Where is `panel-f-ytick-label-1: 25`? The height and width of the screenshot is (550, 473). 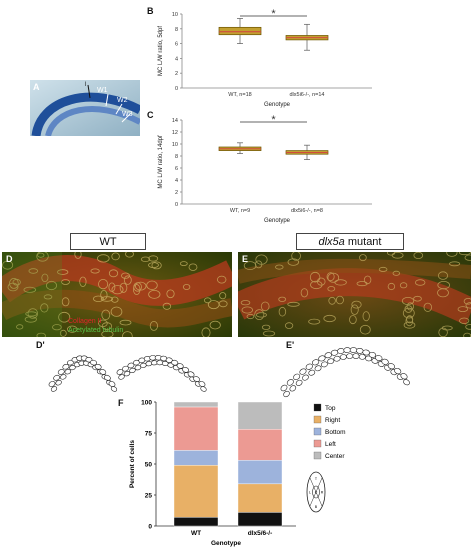 panel-f-ytick-label-1: 25 is located at coordinates (149, 496).